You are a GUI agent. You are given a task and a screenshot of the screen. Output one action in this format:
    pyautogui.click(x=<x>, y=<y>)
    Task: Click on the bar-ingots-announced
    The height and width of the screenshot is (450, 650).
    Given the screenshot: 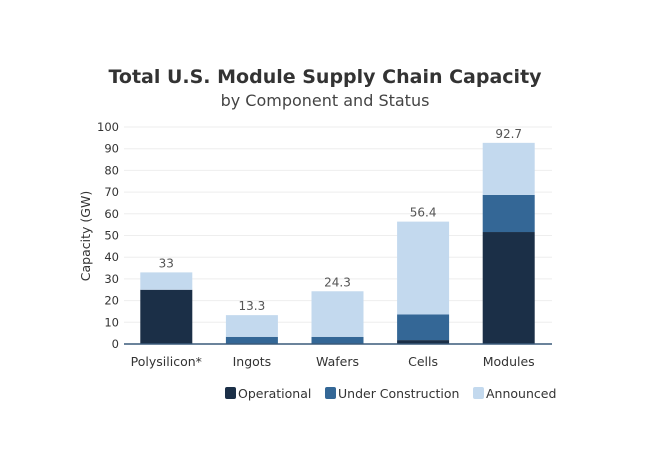 What is the action you would take?
    pyautogui.click(x=251, y=326)
    